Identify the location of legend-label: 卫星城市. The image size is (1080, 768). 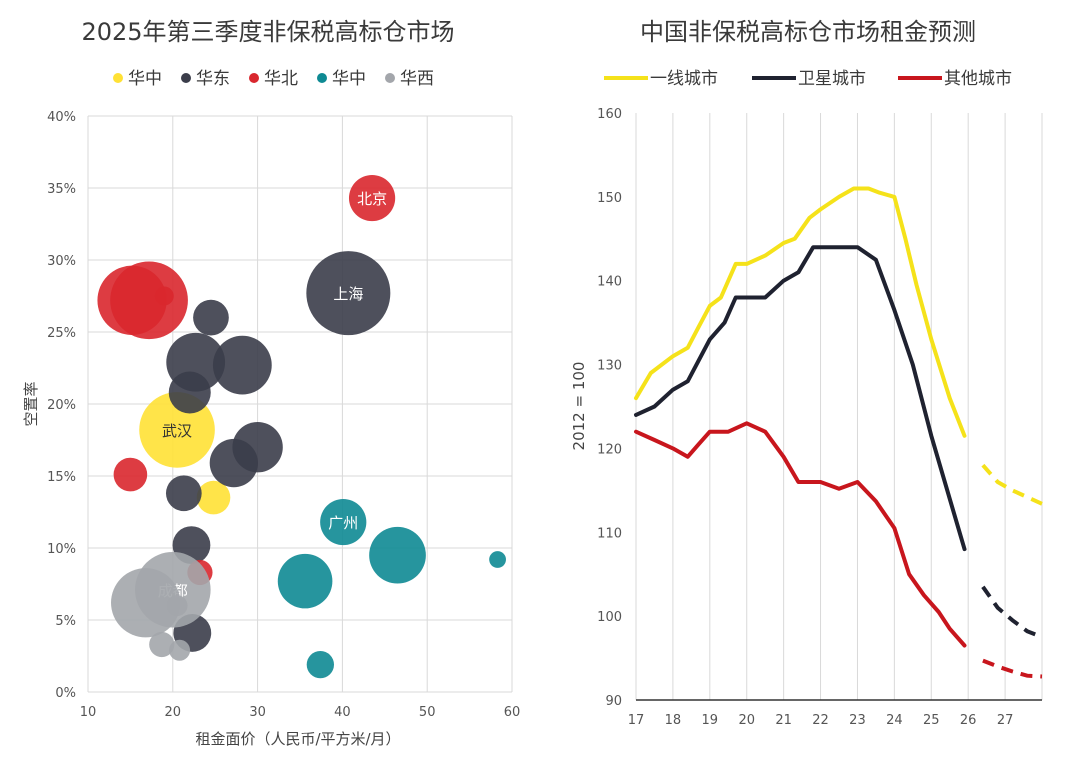
(832, 79).